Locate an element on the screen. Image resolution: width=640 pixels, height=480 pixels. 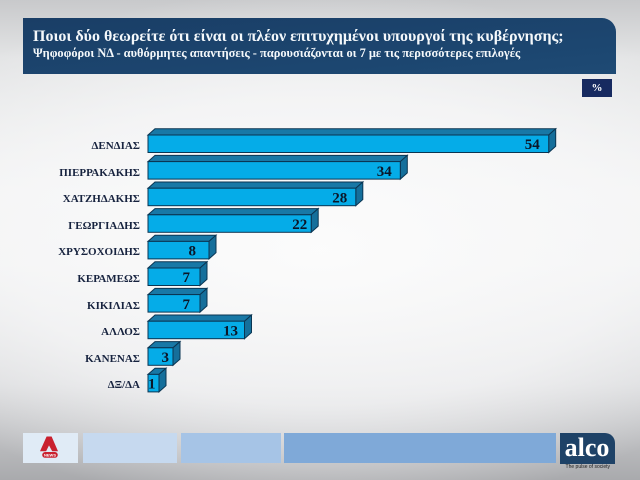
svg-text: 3 is located at coordinates (166, 358).